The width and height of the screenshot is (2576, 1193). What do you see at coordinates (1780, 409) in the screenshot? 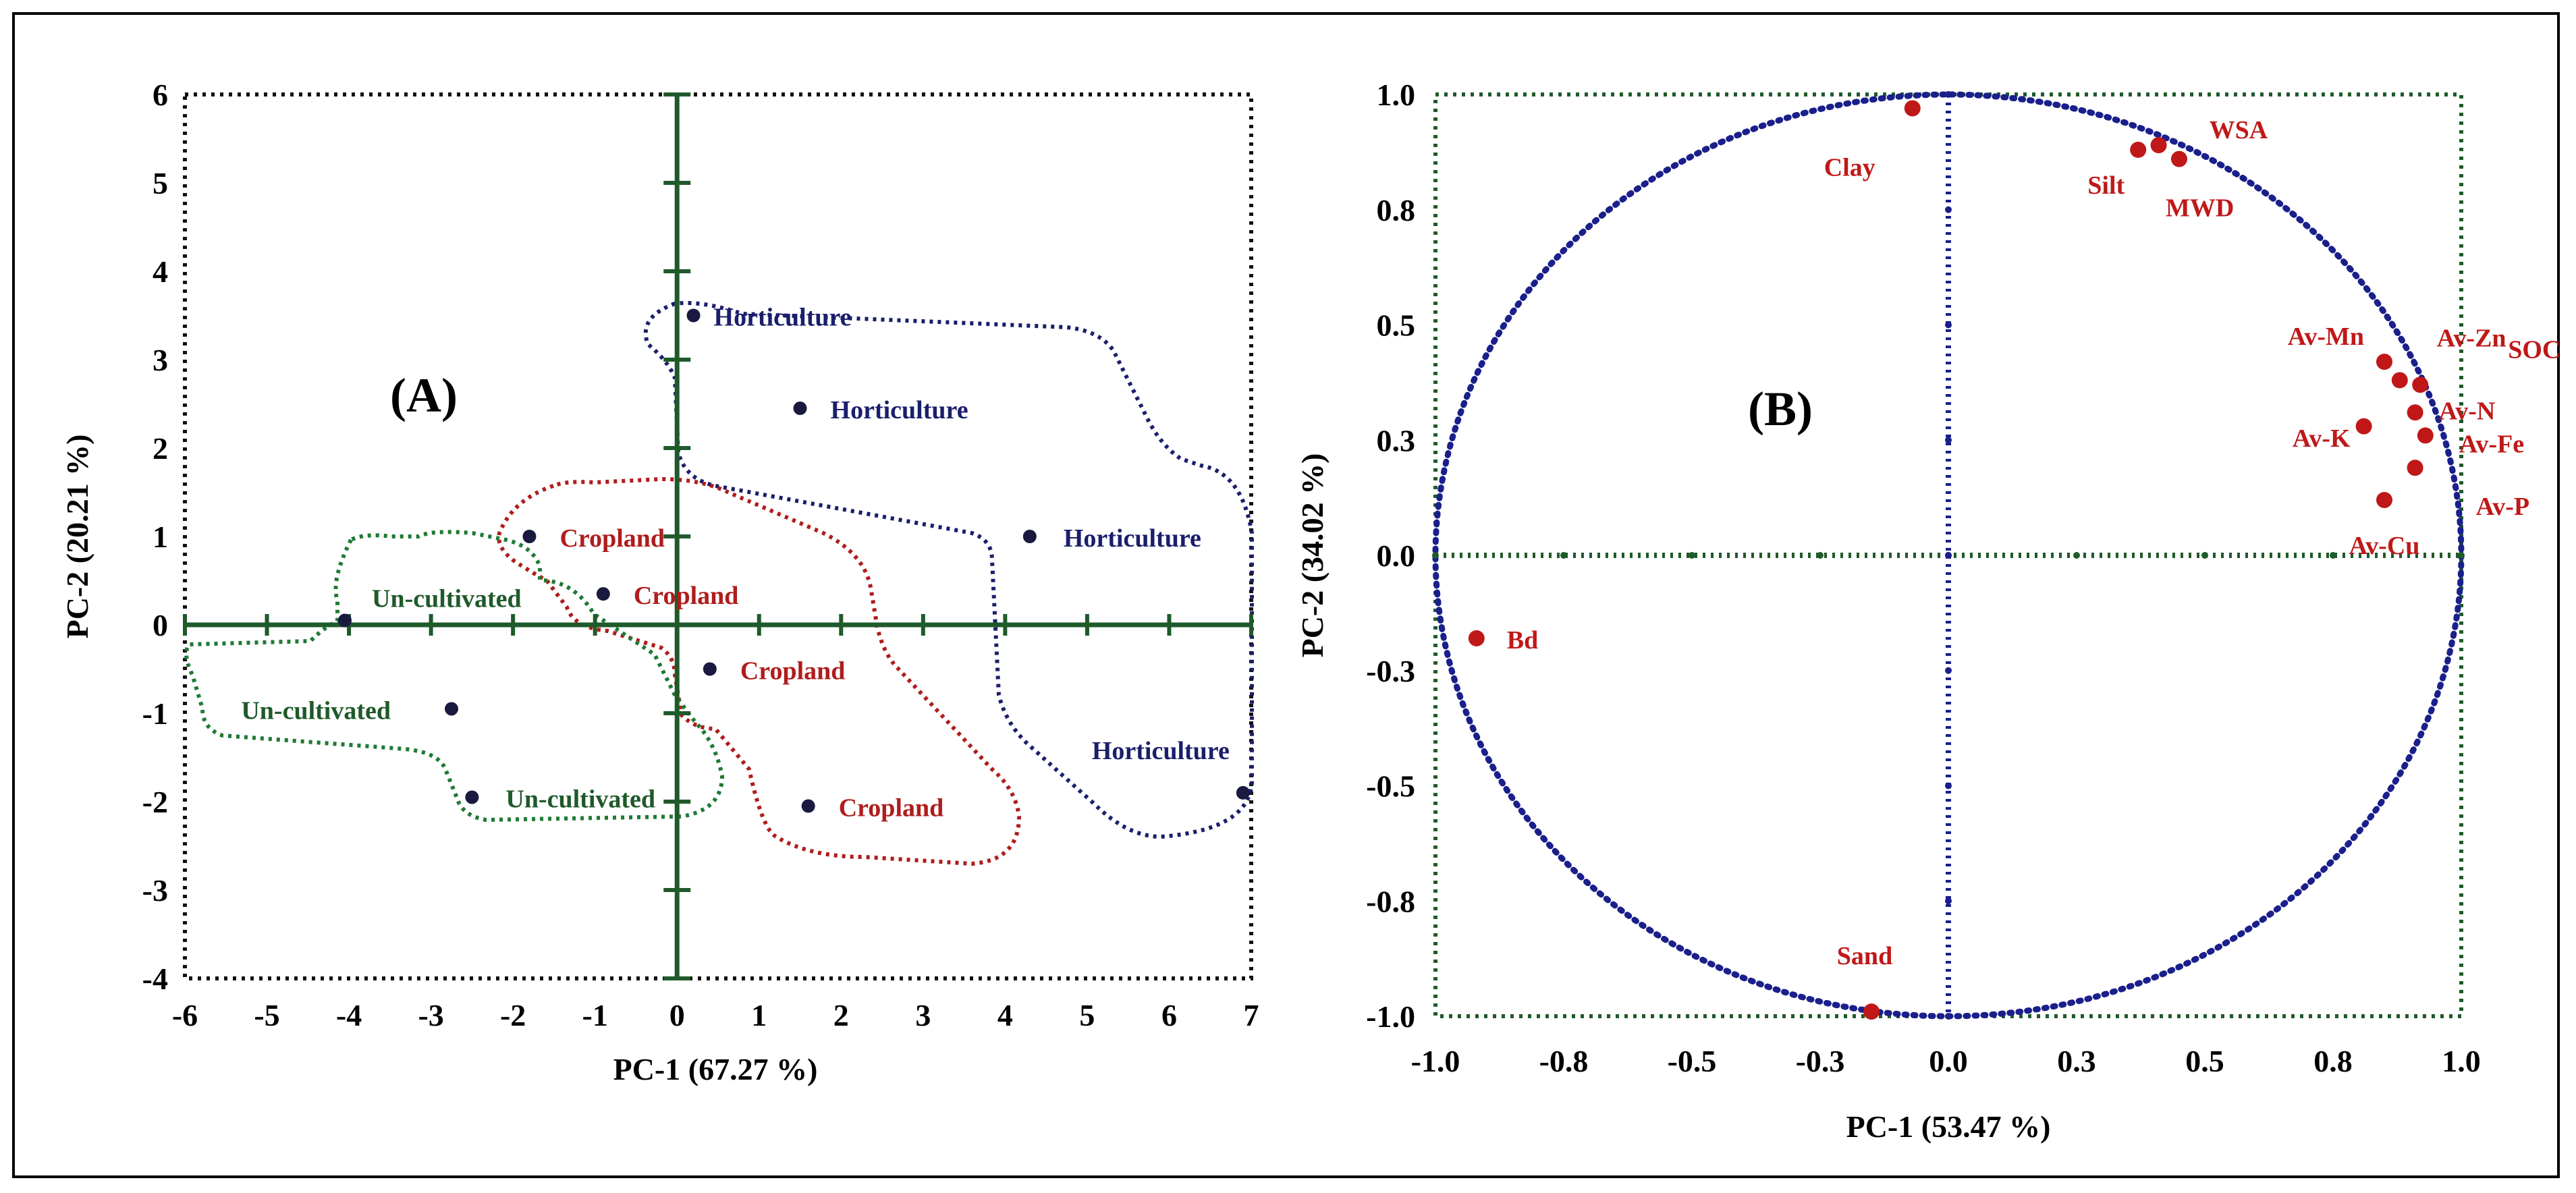
I see `panel-b-title: (B)` at bounding box center [1780, 409].